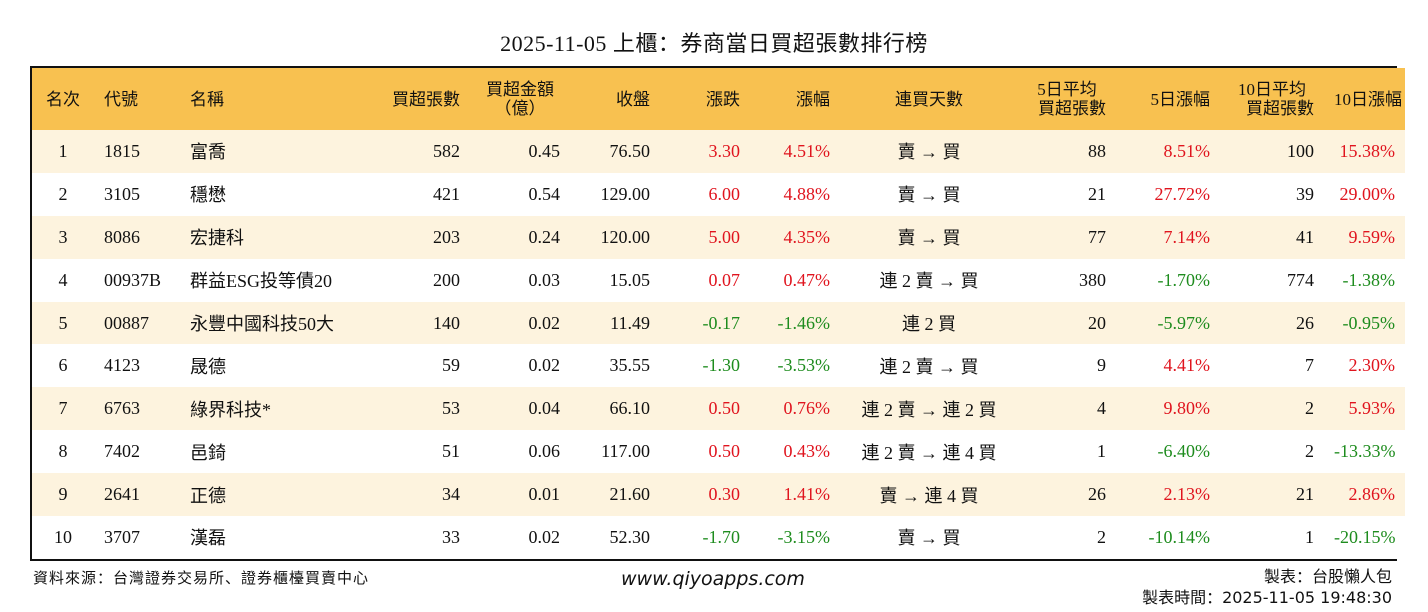  What do you see at coordinates (1184, 322) in the screenshot?
I see `cell-pct5: -5.97%` at bounding box center [1184, 322].